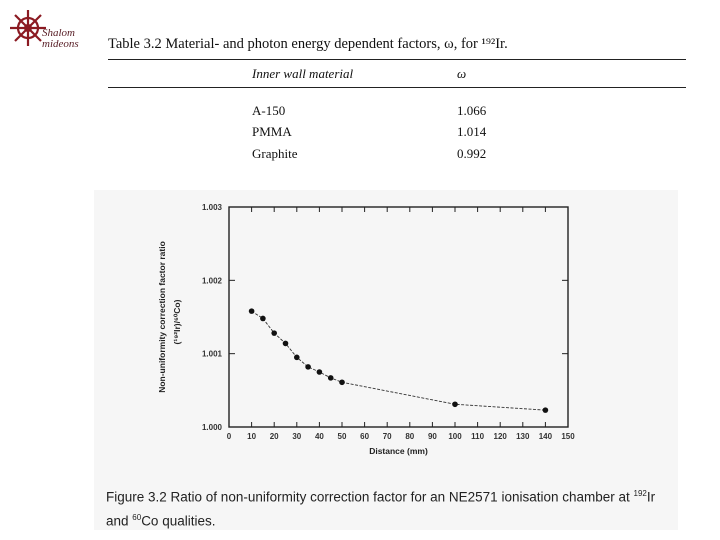  Describe the element at coordinates (501, 436) in the screenshot. I see `x-tick-label: 120` at that location.